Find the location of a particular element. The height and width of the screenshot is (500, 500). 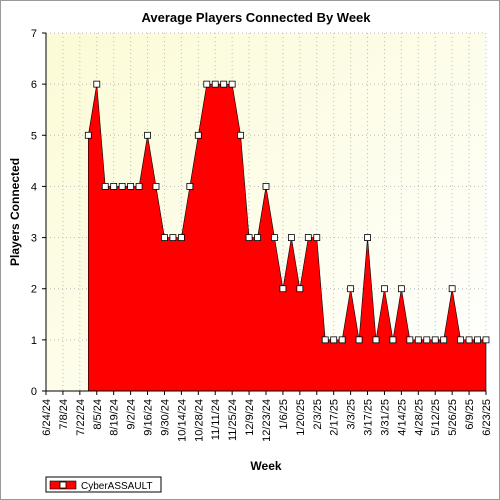

x-tick-label: 9/30/24 is located at coordinates (165, 417).